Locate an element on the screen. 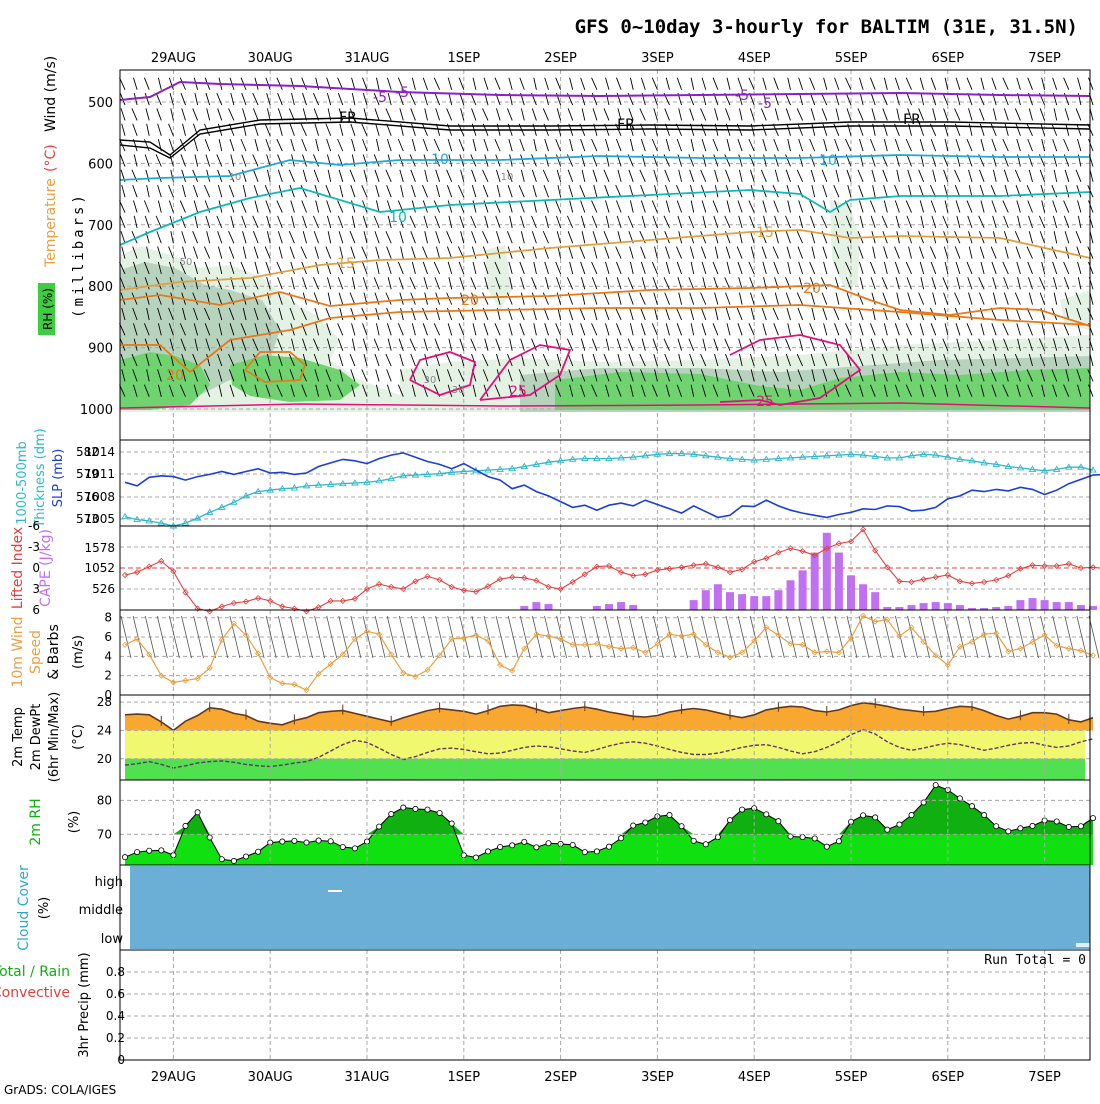 This screenshot has height=1104, width=1100. slp-tick-label: 1008 is located at coordinates (99, 497).